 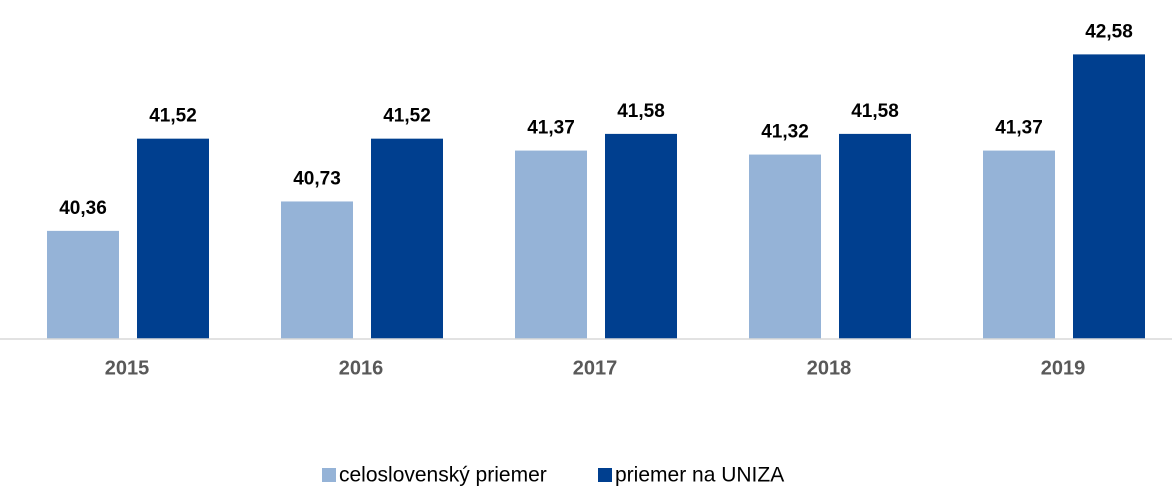 What do you see at coordinates (127, 368) in the screenshot?
I see `x-tick-label: 2015` at bounding box center [127, 368].